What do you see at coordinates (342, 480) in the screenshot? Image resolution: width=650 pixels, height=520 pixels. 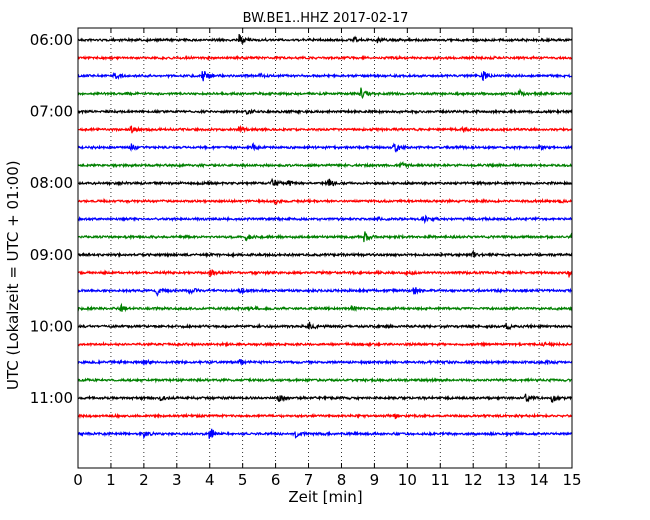 I see `x-tick-label: 8` at bounding box center [342, 480].